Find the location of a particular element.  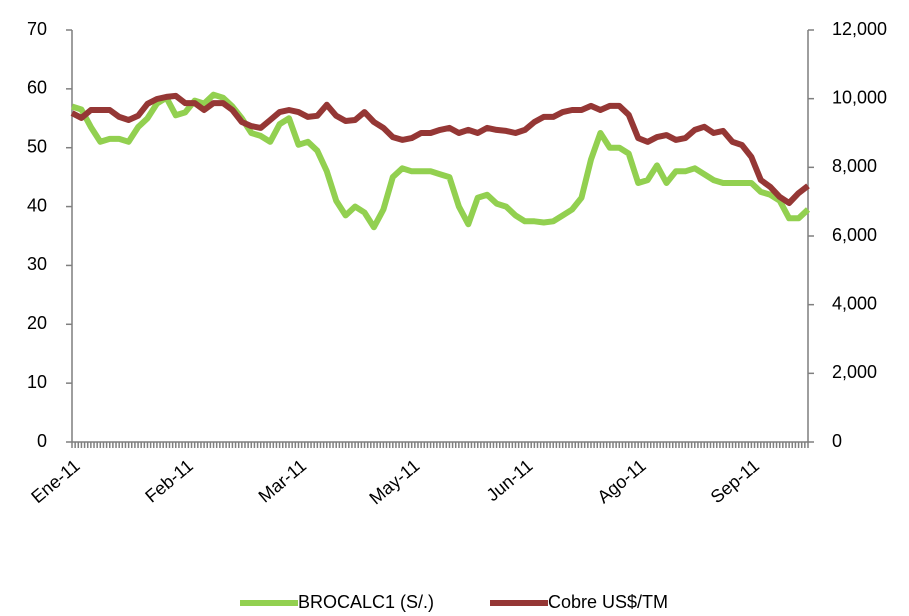

y2-tick-label: 10,000 is located at coordinates (859, 97).